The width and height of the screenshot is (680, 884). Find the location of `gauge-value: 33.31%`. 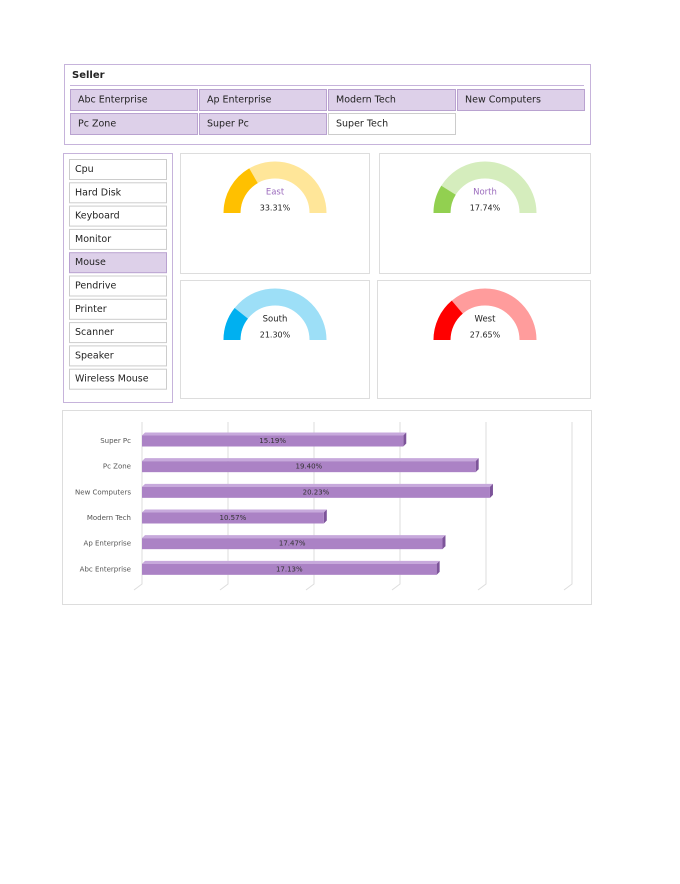

gauge-value: 33.31% is located at coordinates (275, 208).